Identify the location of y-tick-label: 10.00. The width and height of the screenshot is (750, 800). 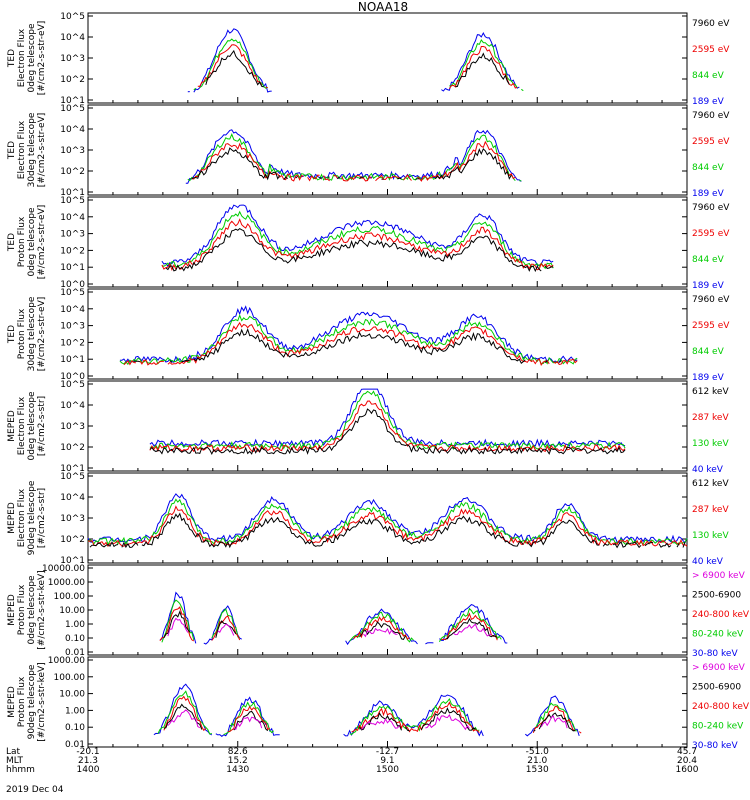
(72, 695).